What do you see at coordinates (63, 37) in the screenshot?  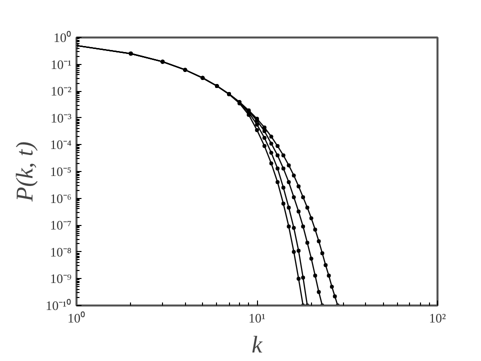 I see `y-tick-label: 10⁰` at bounding box center [63, 37].